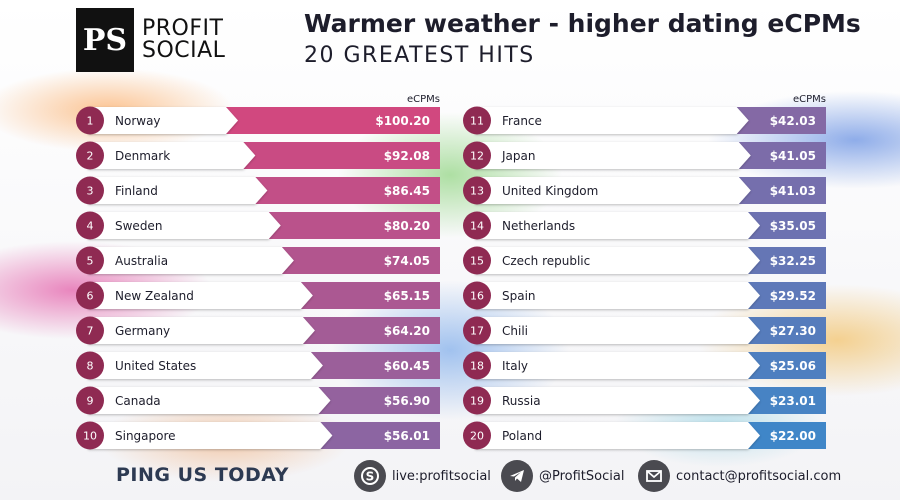 The image size is (900, 500). What do you see at coordinates (477, 156) in the screenshot?
I see `rank-number: 12` at bounding box center [477, 156].